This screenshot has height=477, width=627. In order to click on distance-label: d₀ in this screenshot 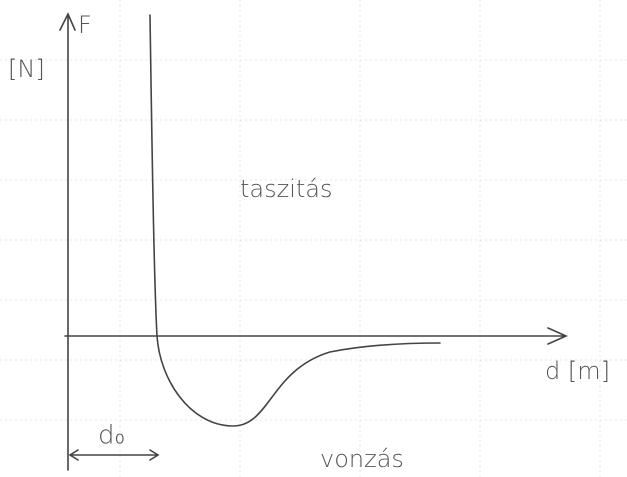, I will do `click(111, 436)`.